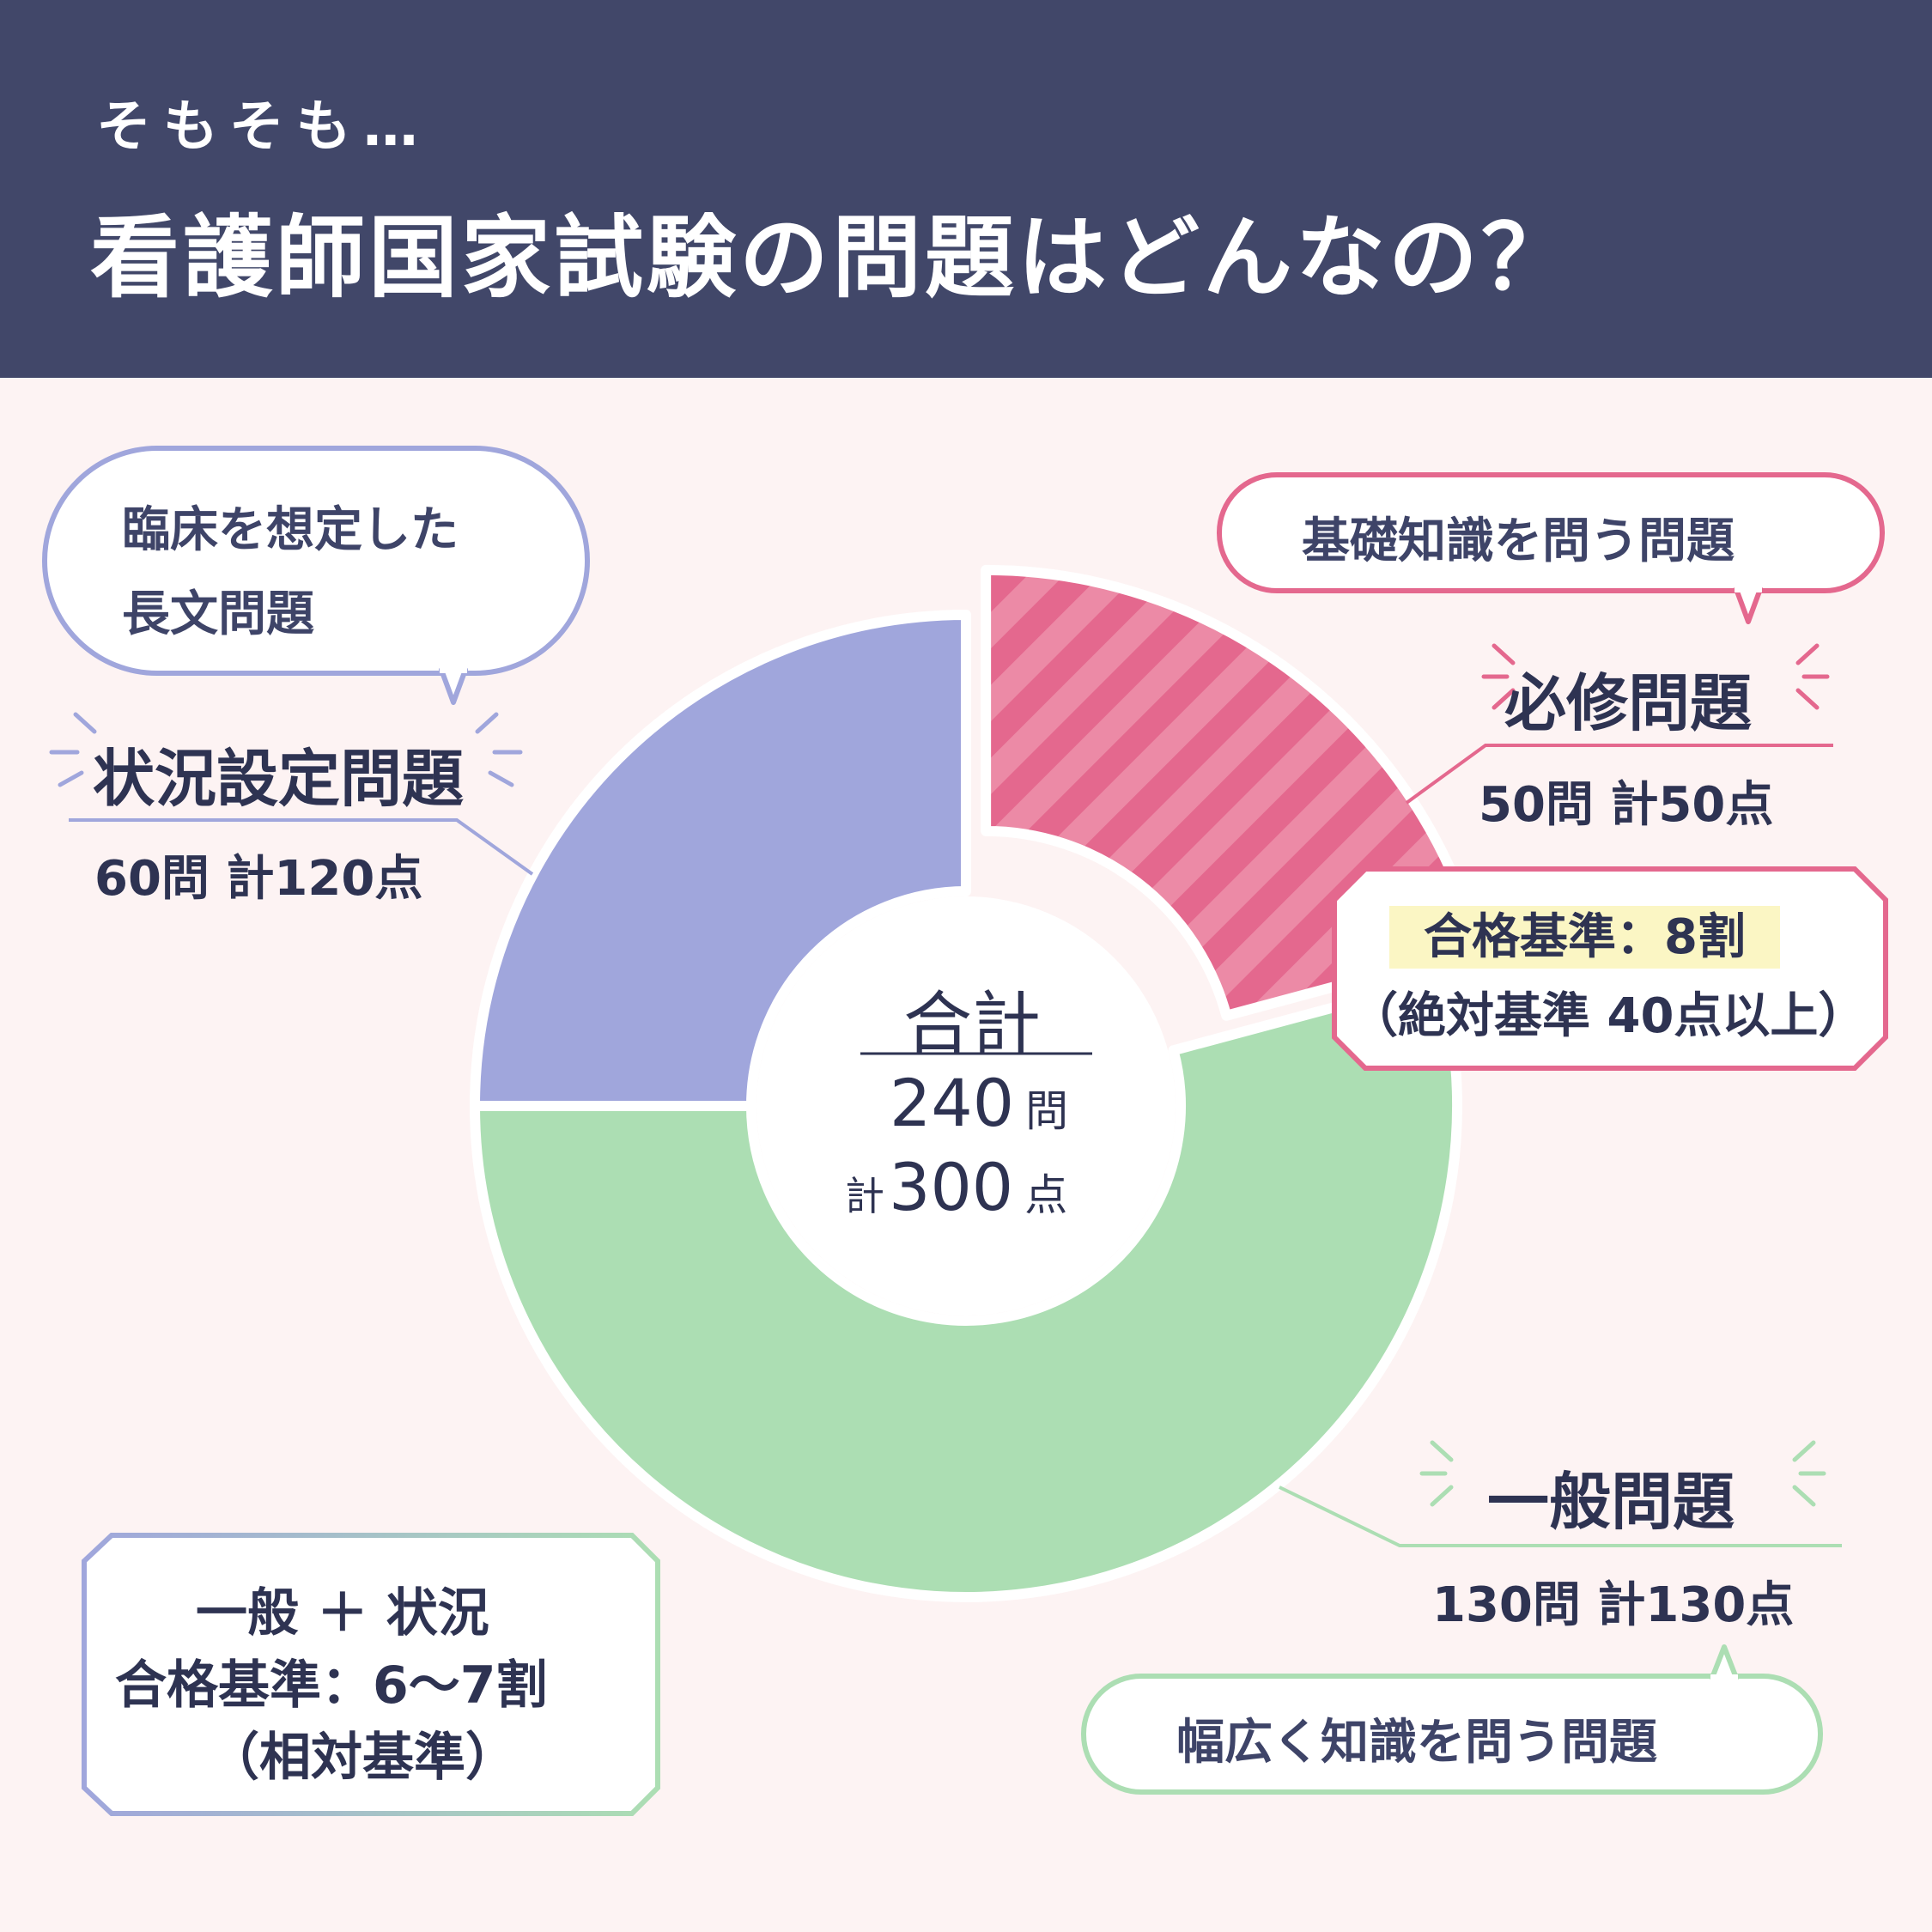 Image resolution: width=1932 pixels, height=1932 pixels. What do you see at coordinates (1046, 1195) in the screenshot?
I see `center-points-unit: 点` at bounding box center [1046, 1195].